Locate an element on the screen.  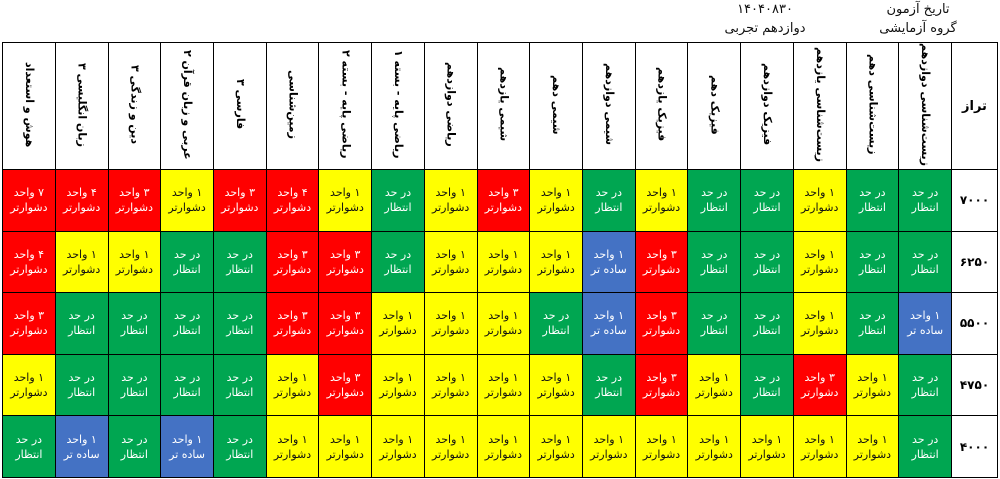
cell-verdict: ساده تر is located at coordinates (608, 331).